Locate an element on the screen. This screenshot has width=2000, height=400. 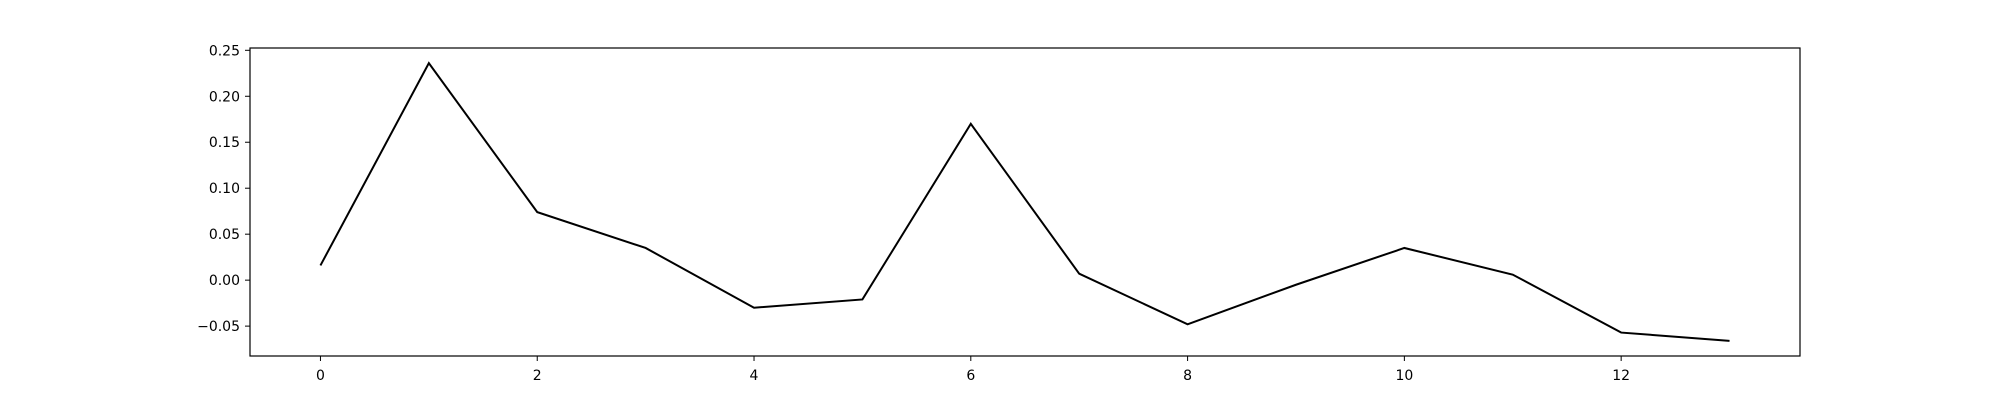
x-tick-label: 12 is located at coordinates (1621, 376).